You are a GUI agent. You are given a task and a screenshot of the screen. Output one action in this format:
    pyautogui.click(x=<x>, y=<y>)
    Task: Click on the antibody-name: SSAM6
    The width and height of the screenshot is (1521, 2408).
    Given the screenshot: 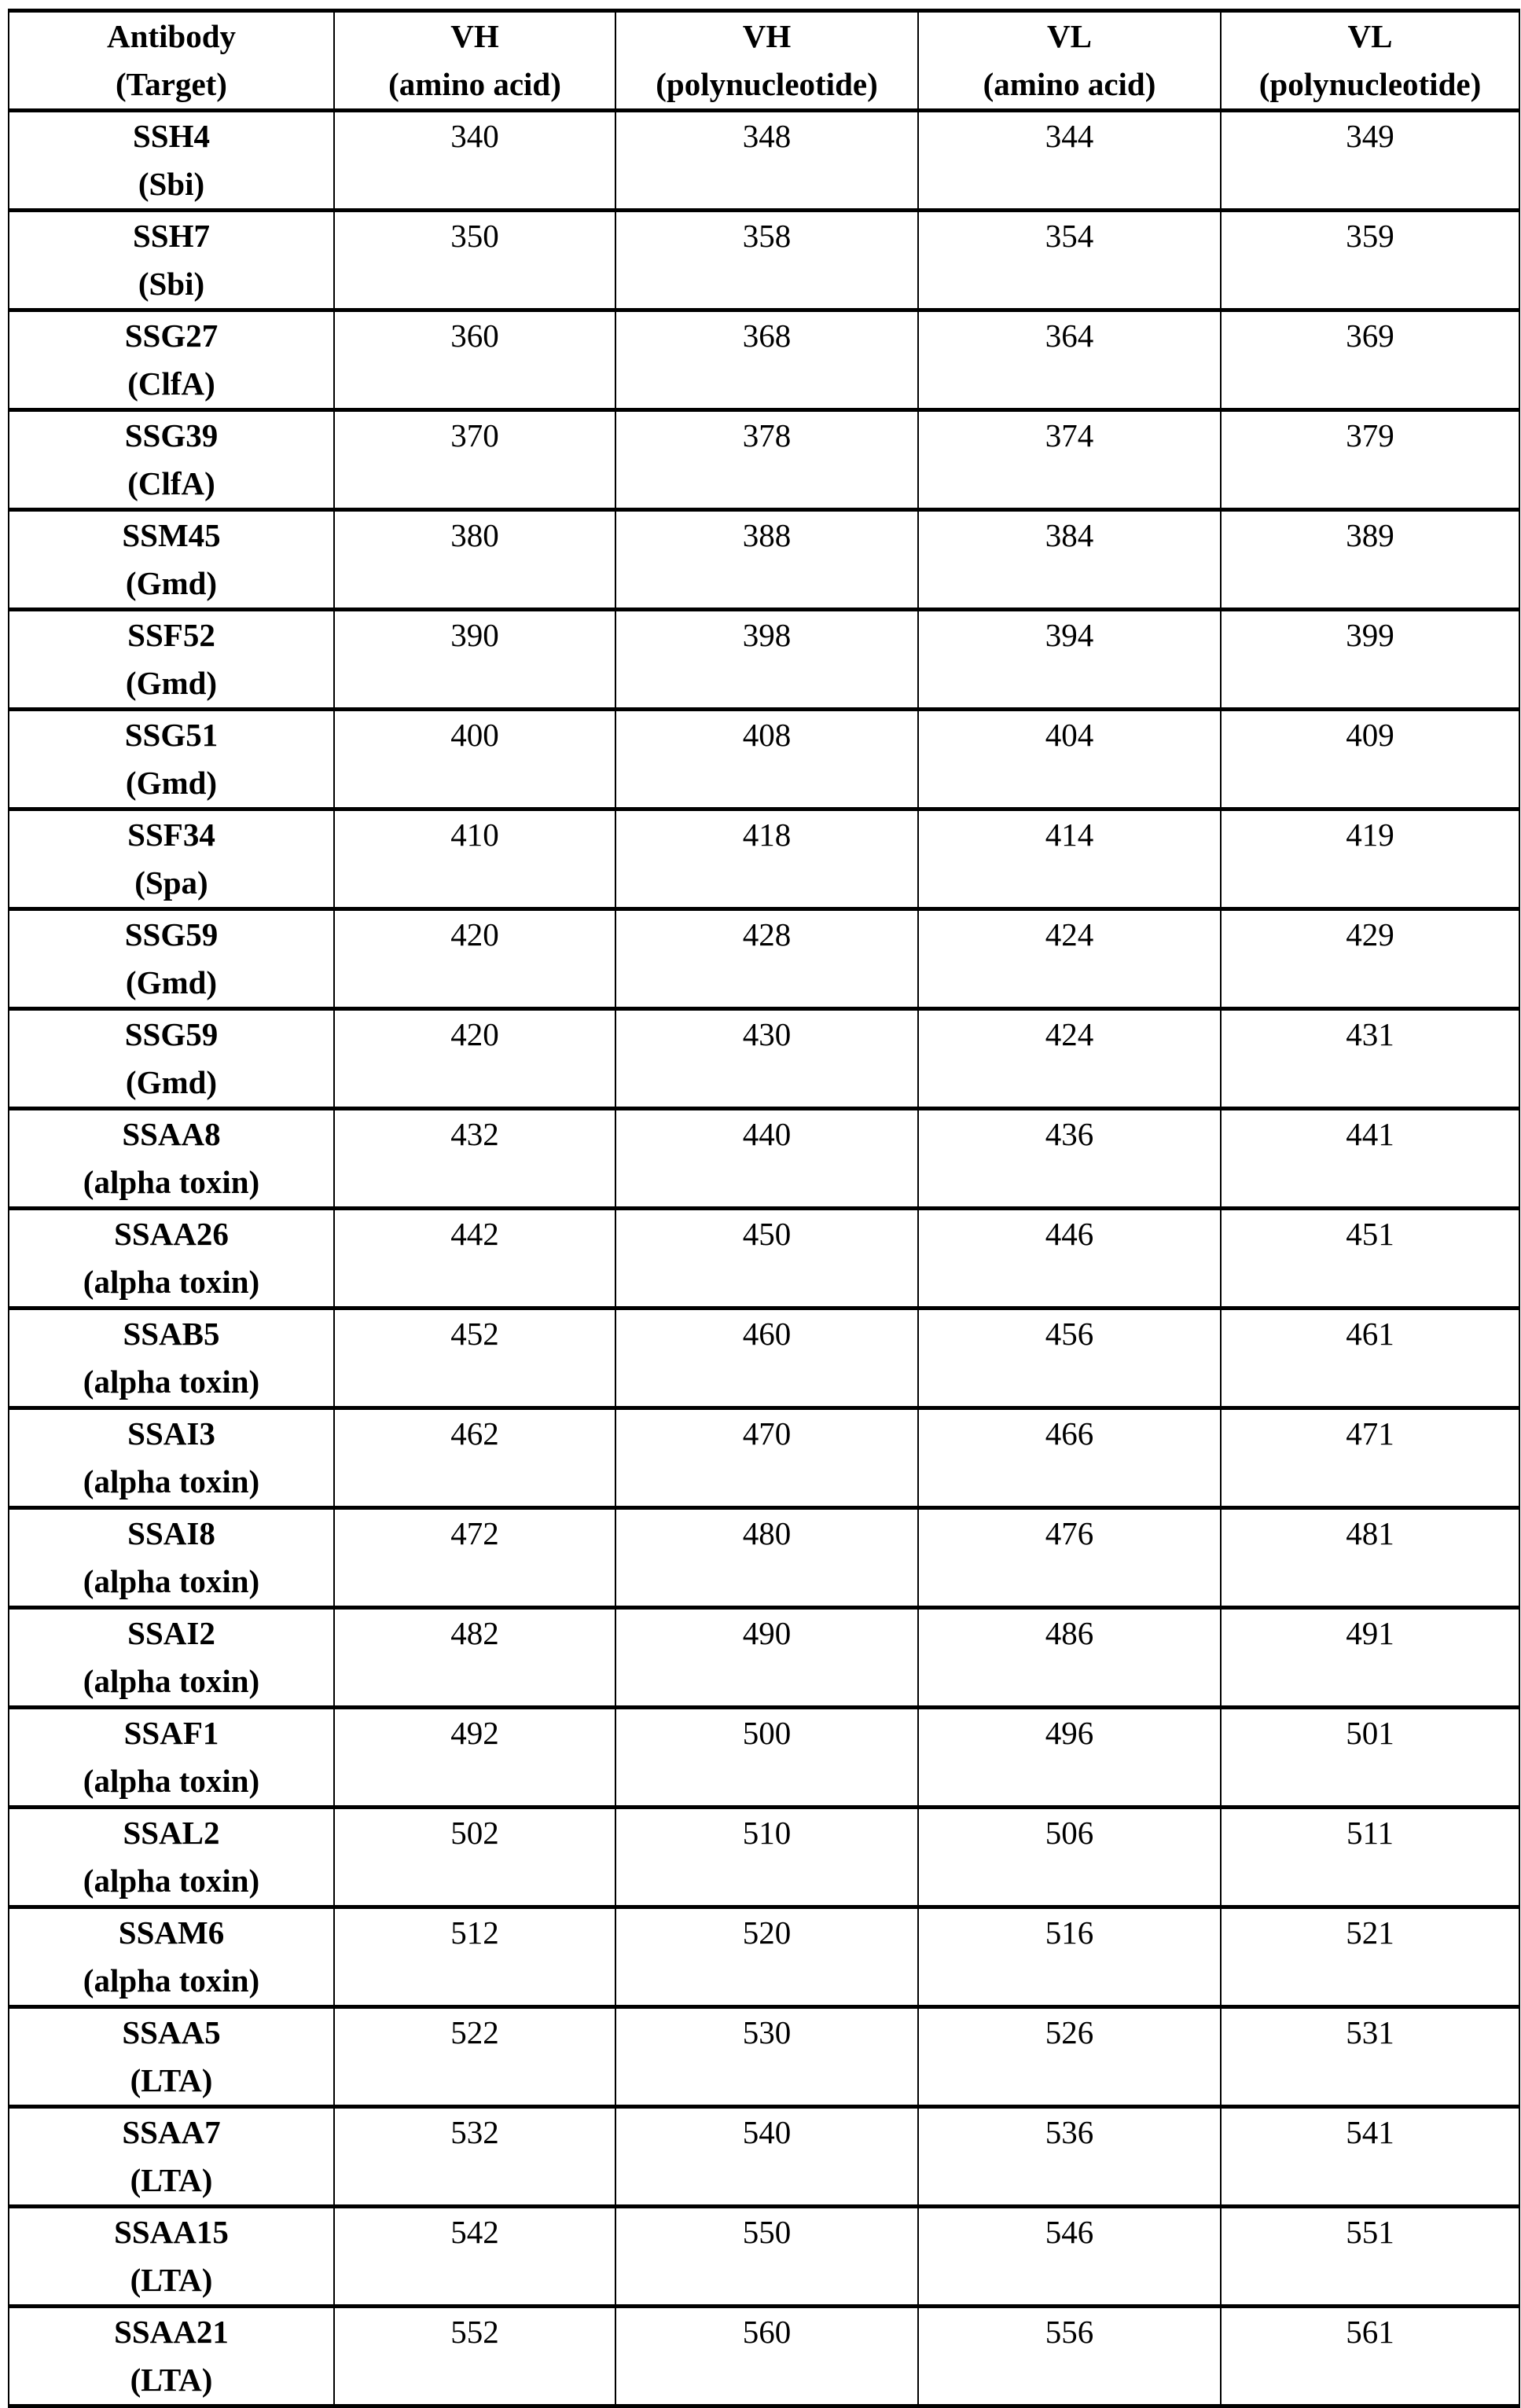 What is the action you would take?
    pyautogui.click(x=171, y=1933)
    